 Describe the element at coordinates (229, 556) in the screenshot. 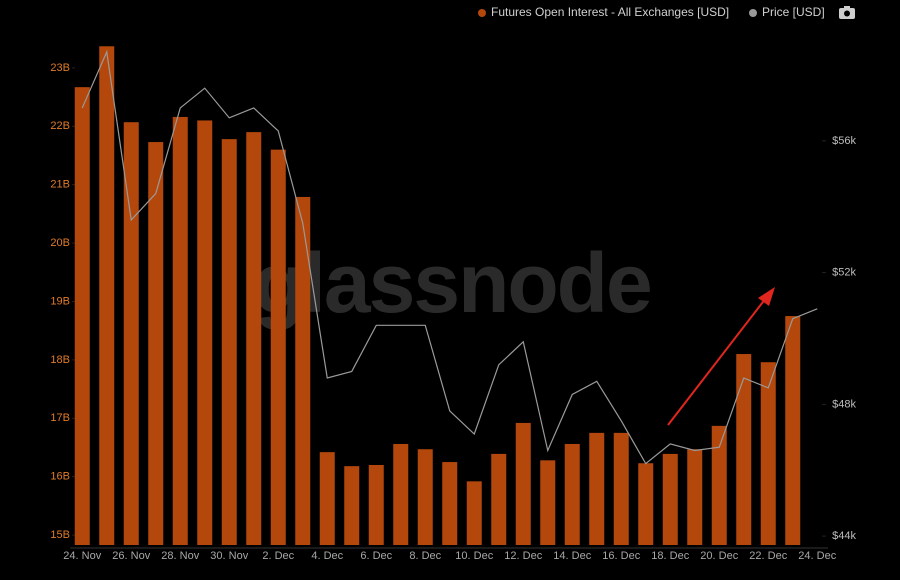

I see `x-tick-label: 30. Nov` at that location.